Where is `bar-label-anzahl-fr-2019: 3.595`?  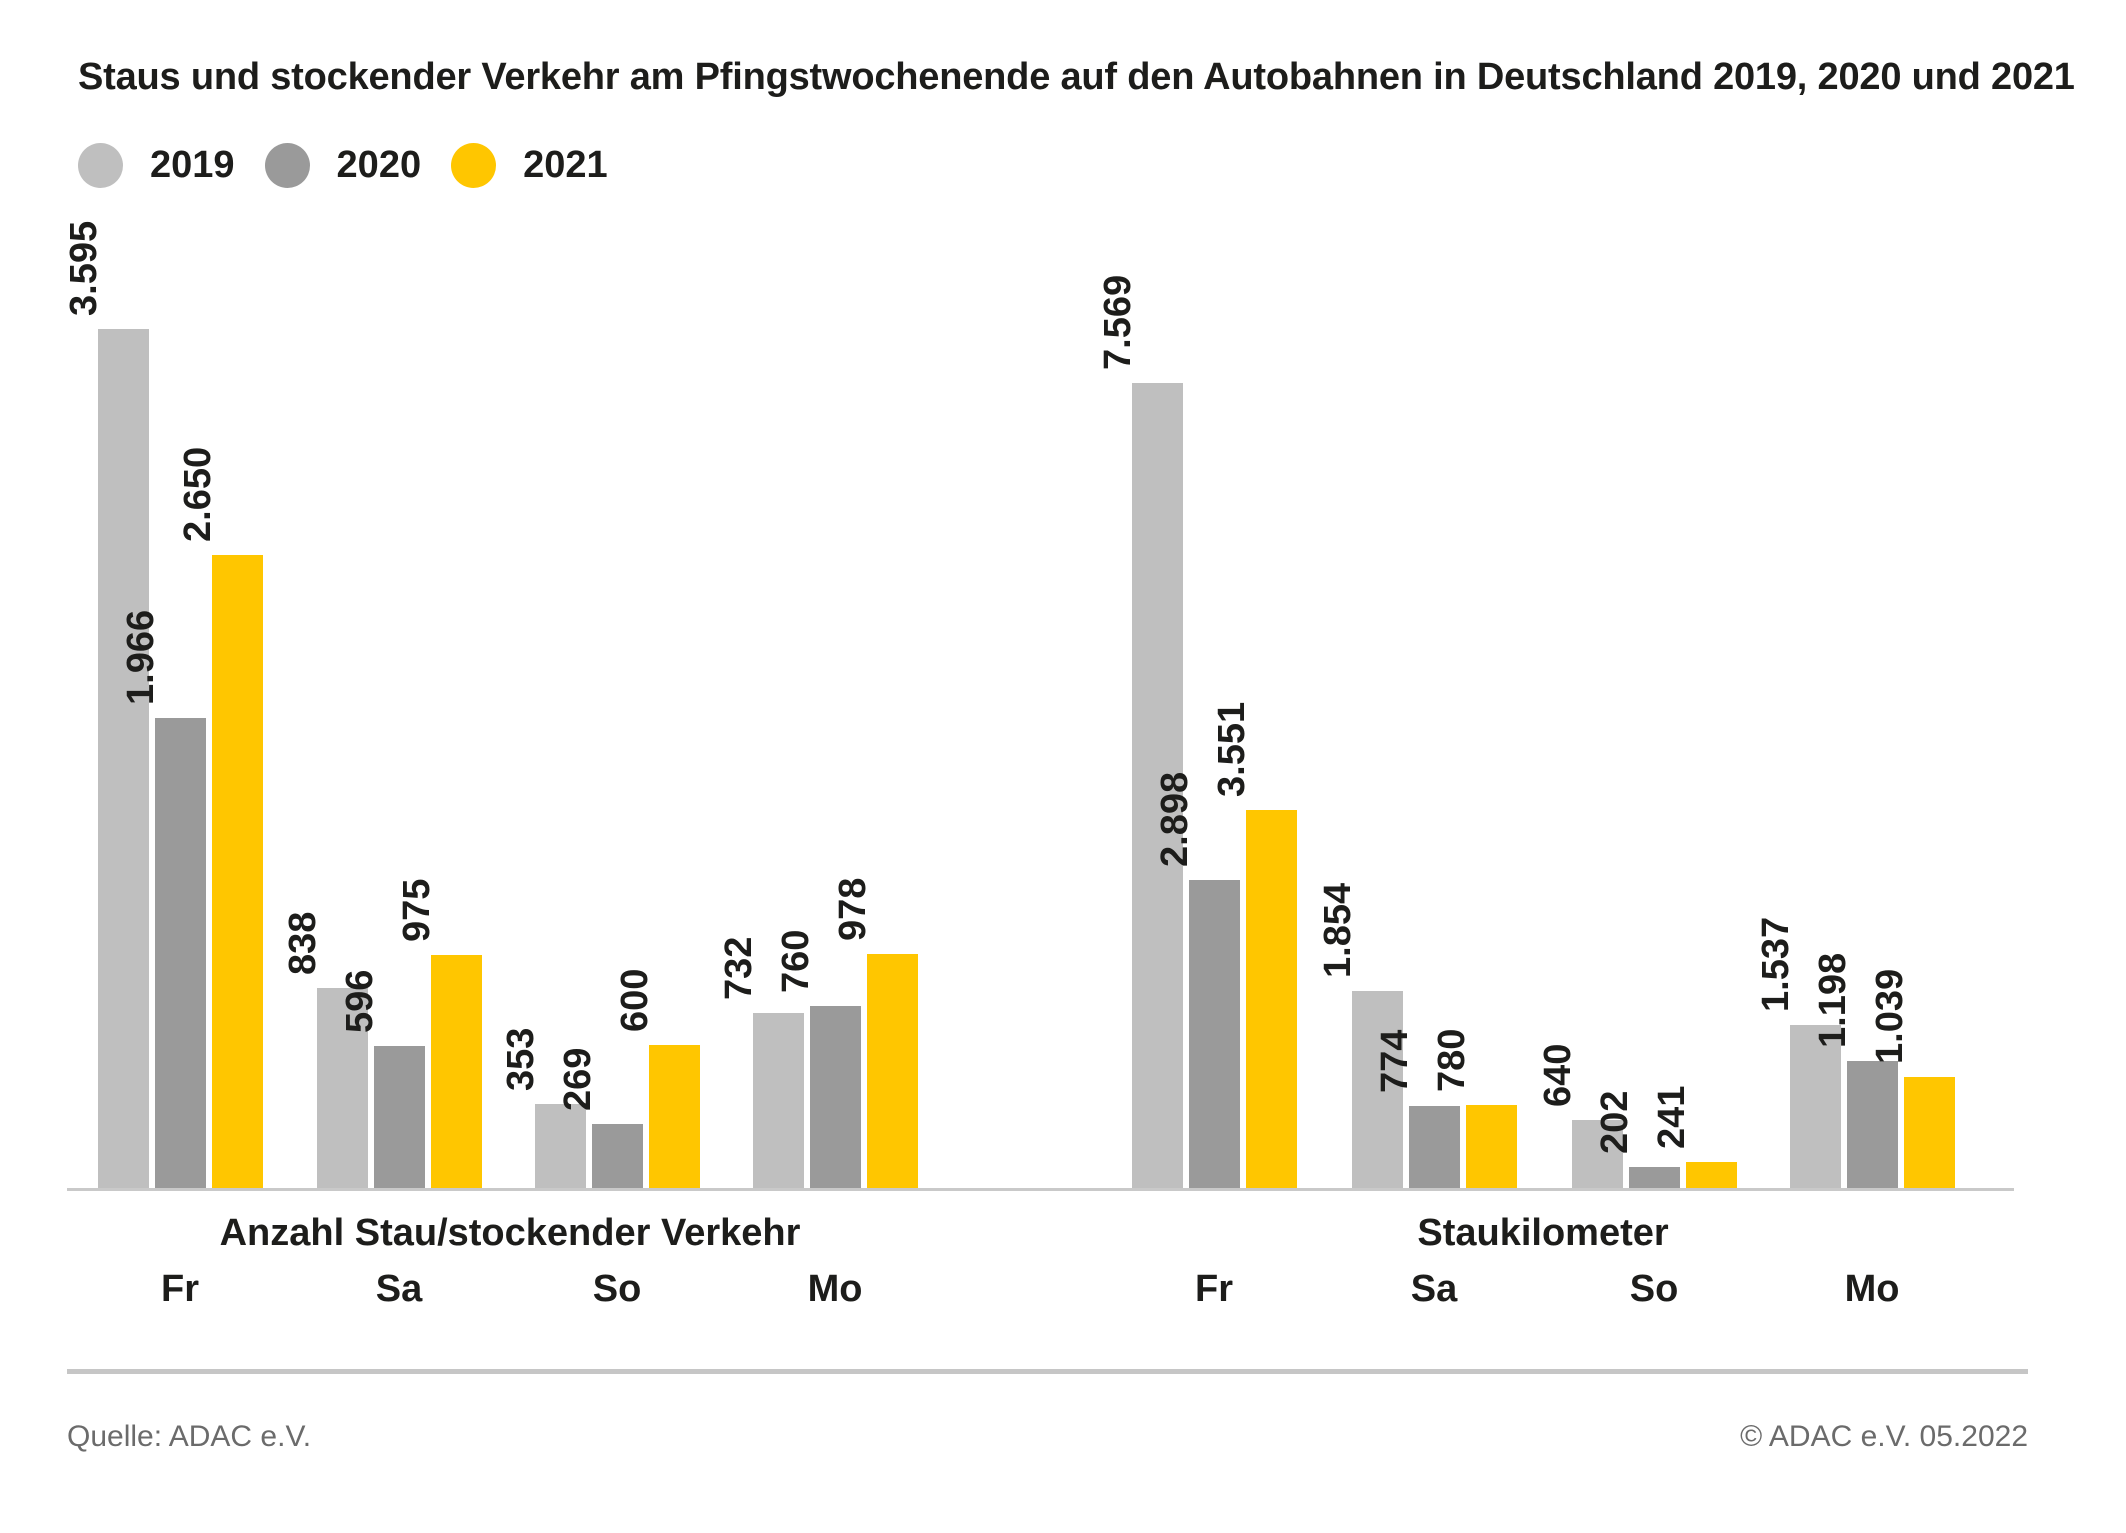 bar-label-anzahl-fr-2019: 3.595 is located at coordinates (84, 268).